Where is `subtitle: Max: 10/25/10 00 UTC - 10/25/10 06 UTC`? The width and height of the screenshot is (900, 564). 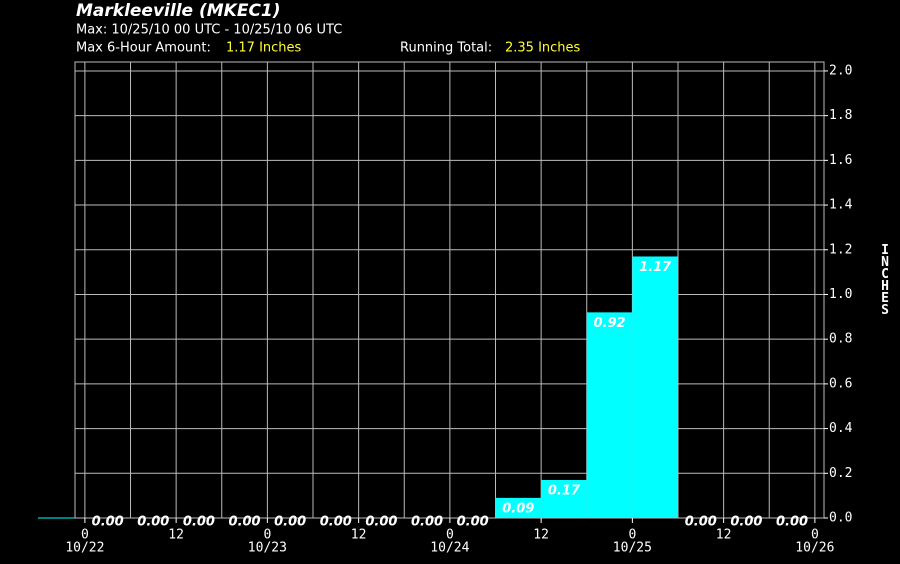 subtitle: Max: 10/25/10 00 UTC - 10/25/10 06 UTC is located at coordinates (209, 30).